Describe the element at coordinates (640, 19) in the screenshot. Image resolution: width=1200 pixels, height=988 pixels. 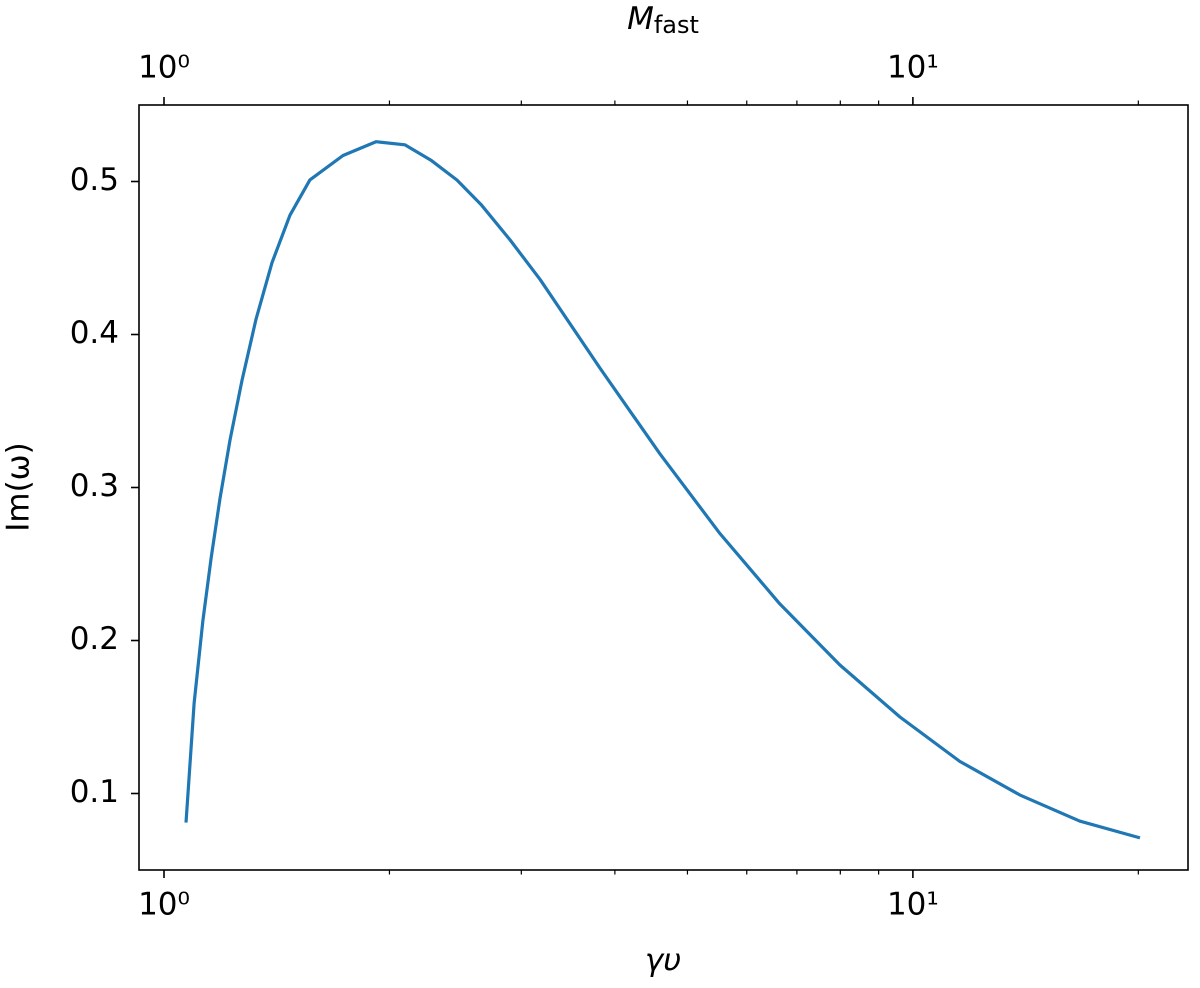
I see `top-axis-label-base: M` at that location.